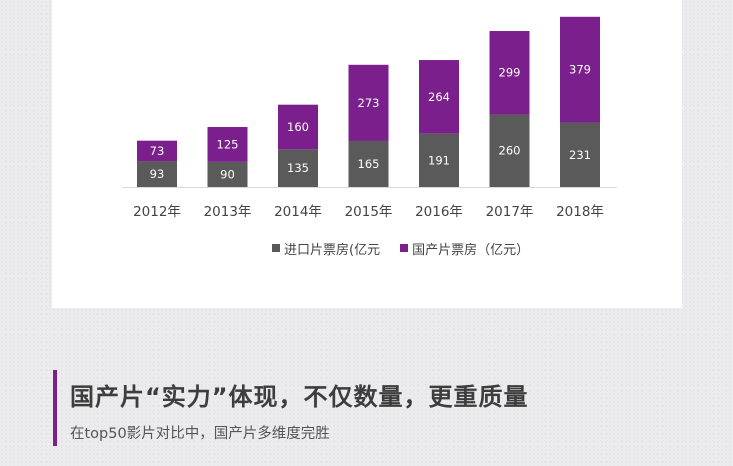 The image size is (733, 466). I want to click on chart-legend: 进口片票房(亿元 国产片票房（亿元）, so click(410, 248).